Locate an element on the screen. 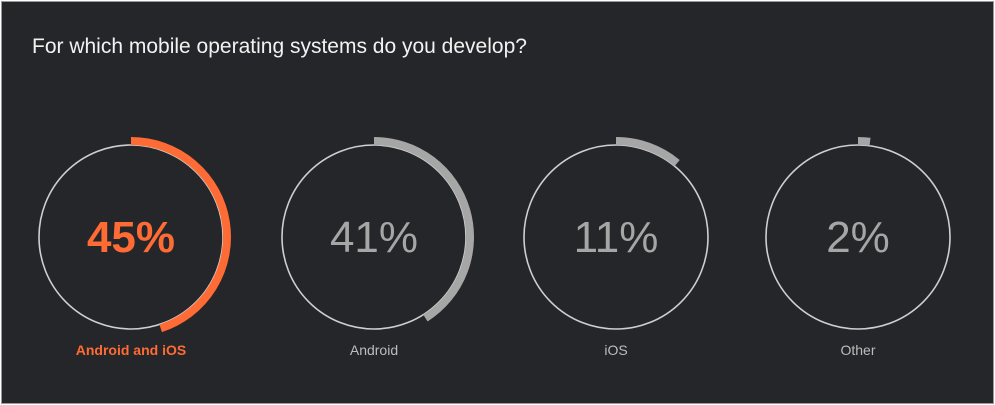  value-label: 41% is located at coordinates (374, 237).